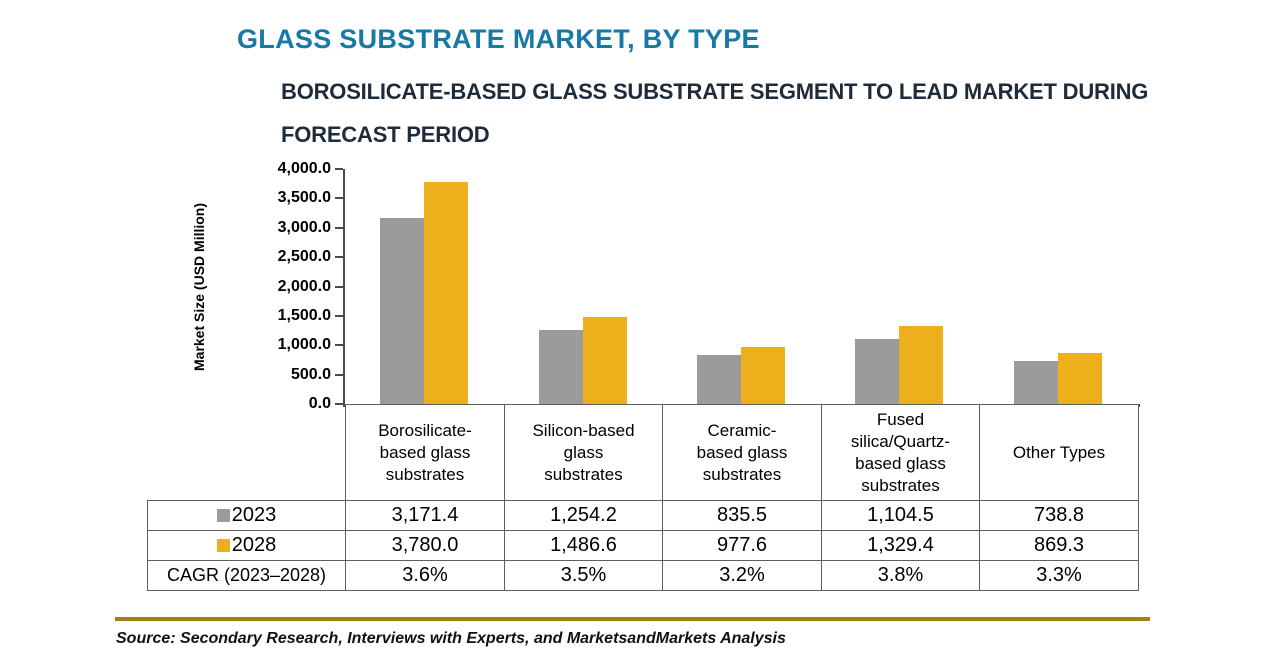 The width and height of the screenshot is (1280, 670). What do you see at coordinates (632, 619) in the screenshot?
I see `gold-divider` at bounding box center [632, 619].